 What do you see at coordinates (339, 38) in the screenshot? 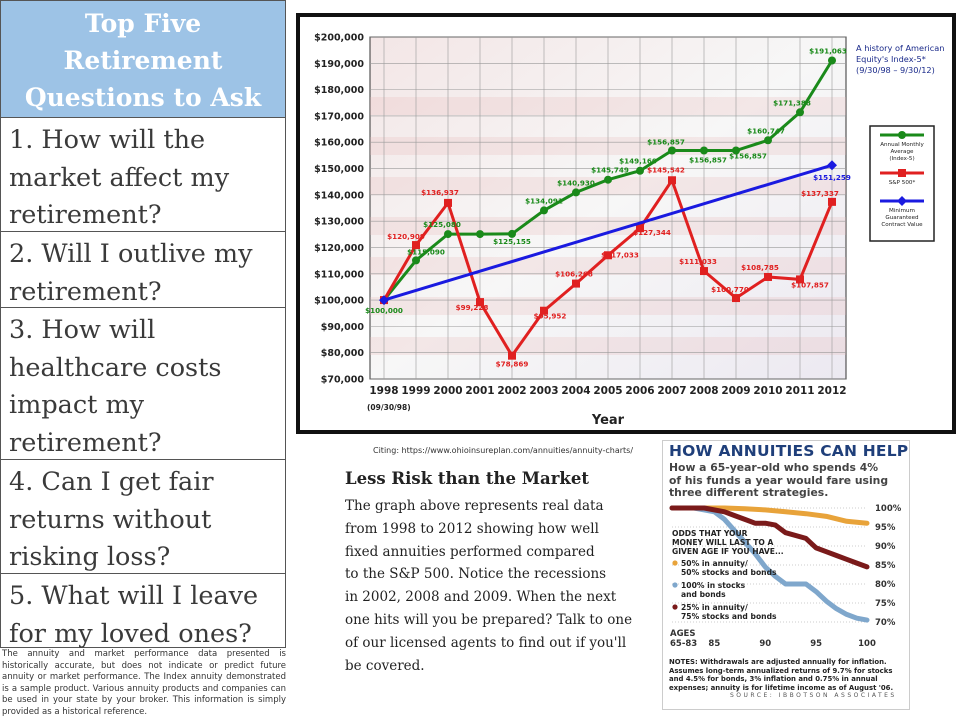
I see `y-tick-label: $200,000` at bounding box center [339, 38].